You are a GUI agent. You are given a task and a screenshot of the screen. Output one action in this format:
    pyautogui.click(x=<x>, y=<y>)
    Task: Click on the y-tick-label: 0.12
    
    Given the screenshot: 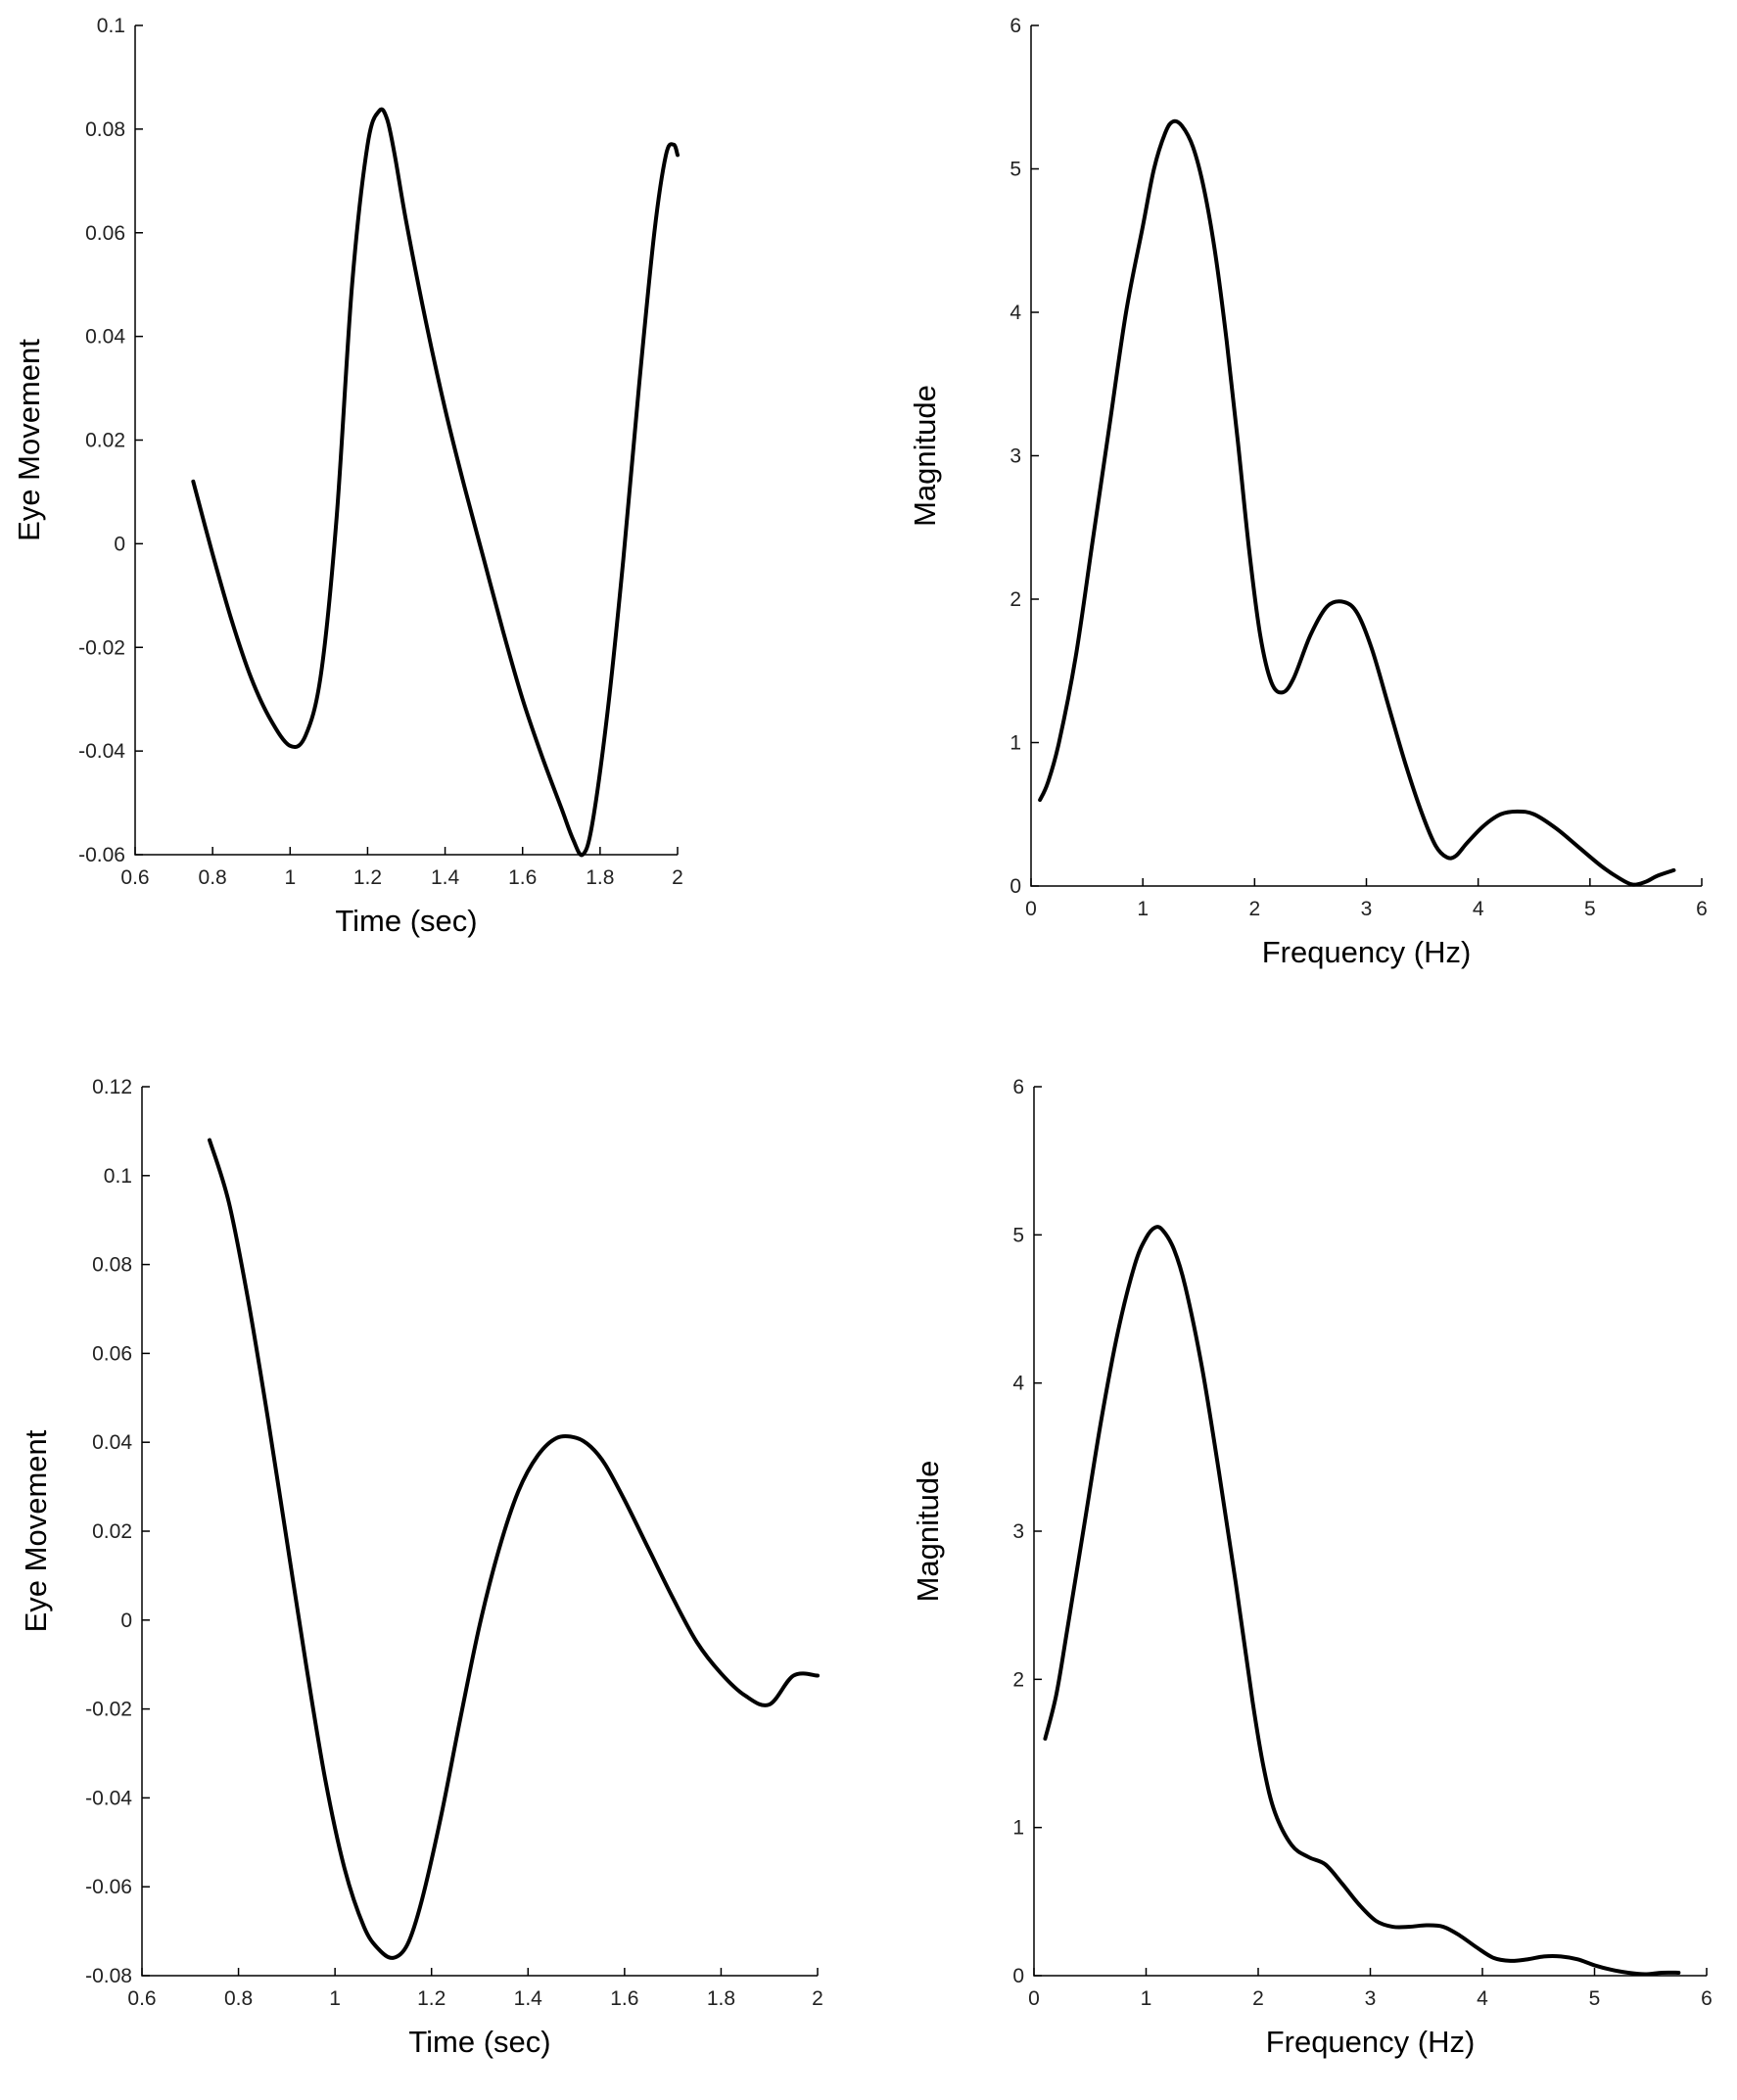 What is the action you would take?
    pyautogui.click(x=112, y=1087)
    